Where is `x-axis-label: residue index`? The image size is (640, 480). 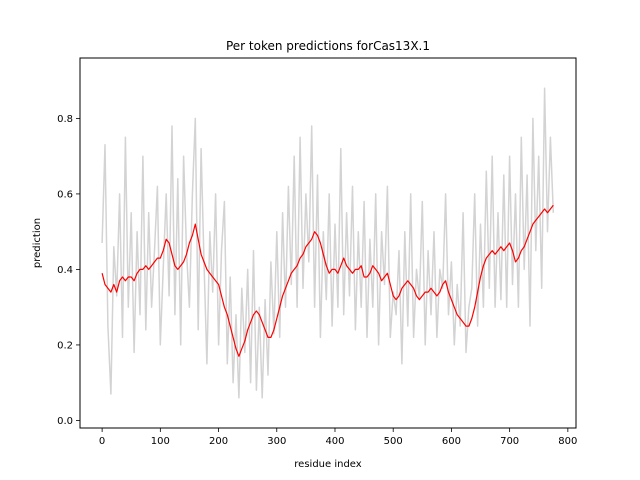
x-axis-label: residue index is located at coordinates (327, 464).